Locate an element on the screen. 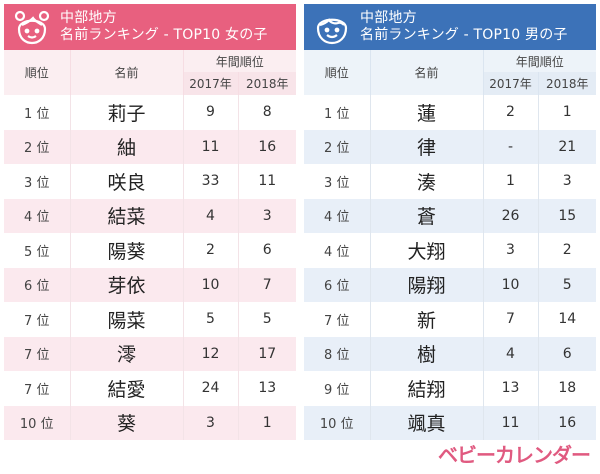 This screenshot has width=600, height=474. rank-2017-cell: 7 is located at coordinates (511, 319).